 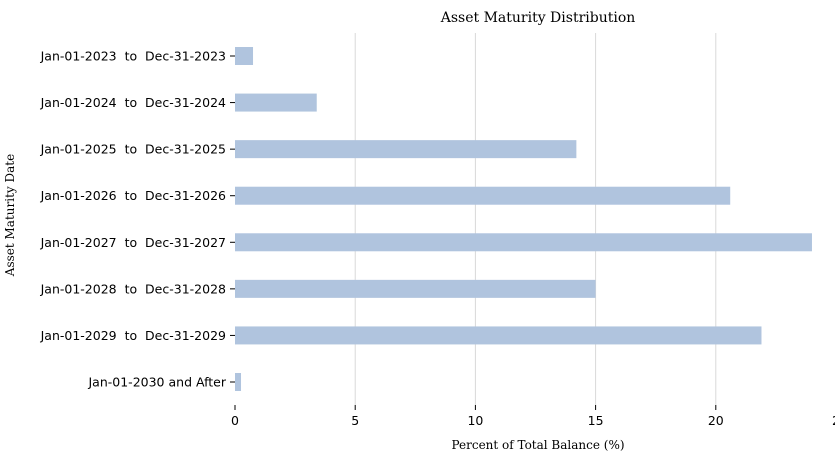 I want to click on y-tick-label: Jan-01-2030 and After, so click(x=157, y=382).